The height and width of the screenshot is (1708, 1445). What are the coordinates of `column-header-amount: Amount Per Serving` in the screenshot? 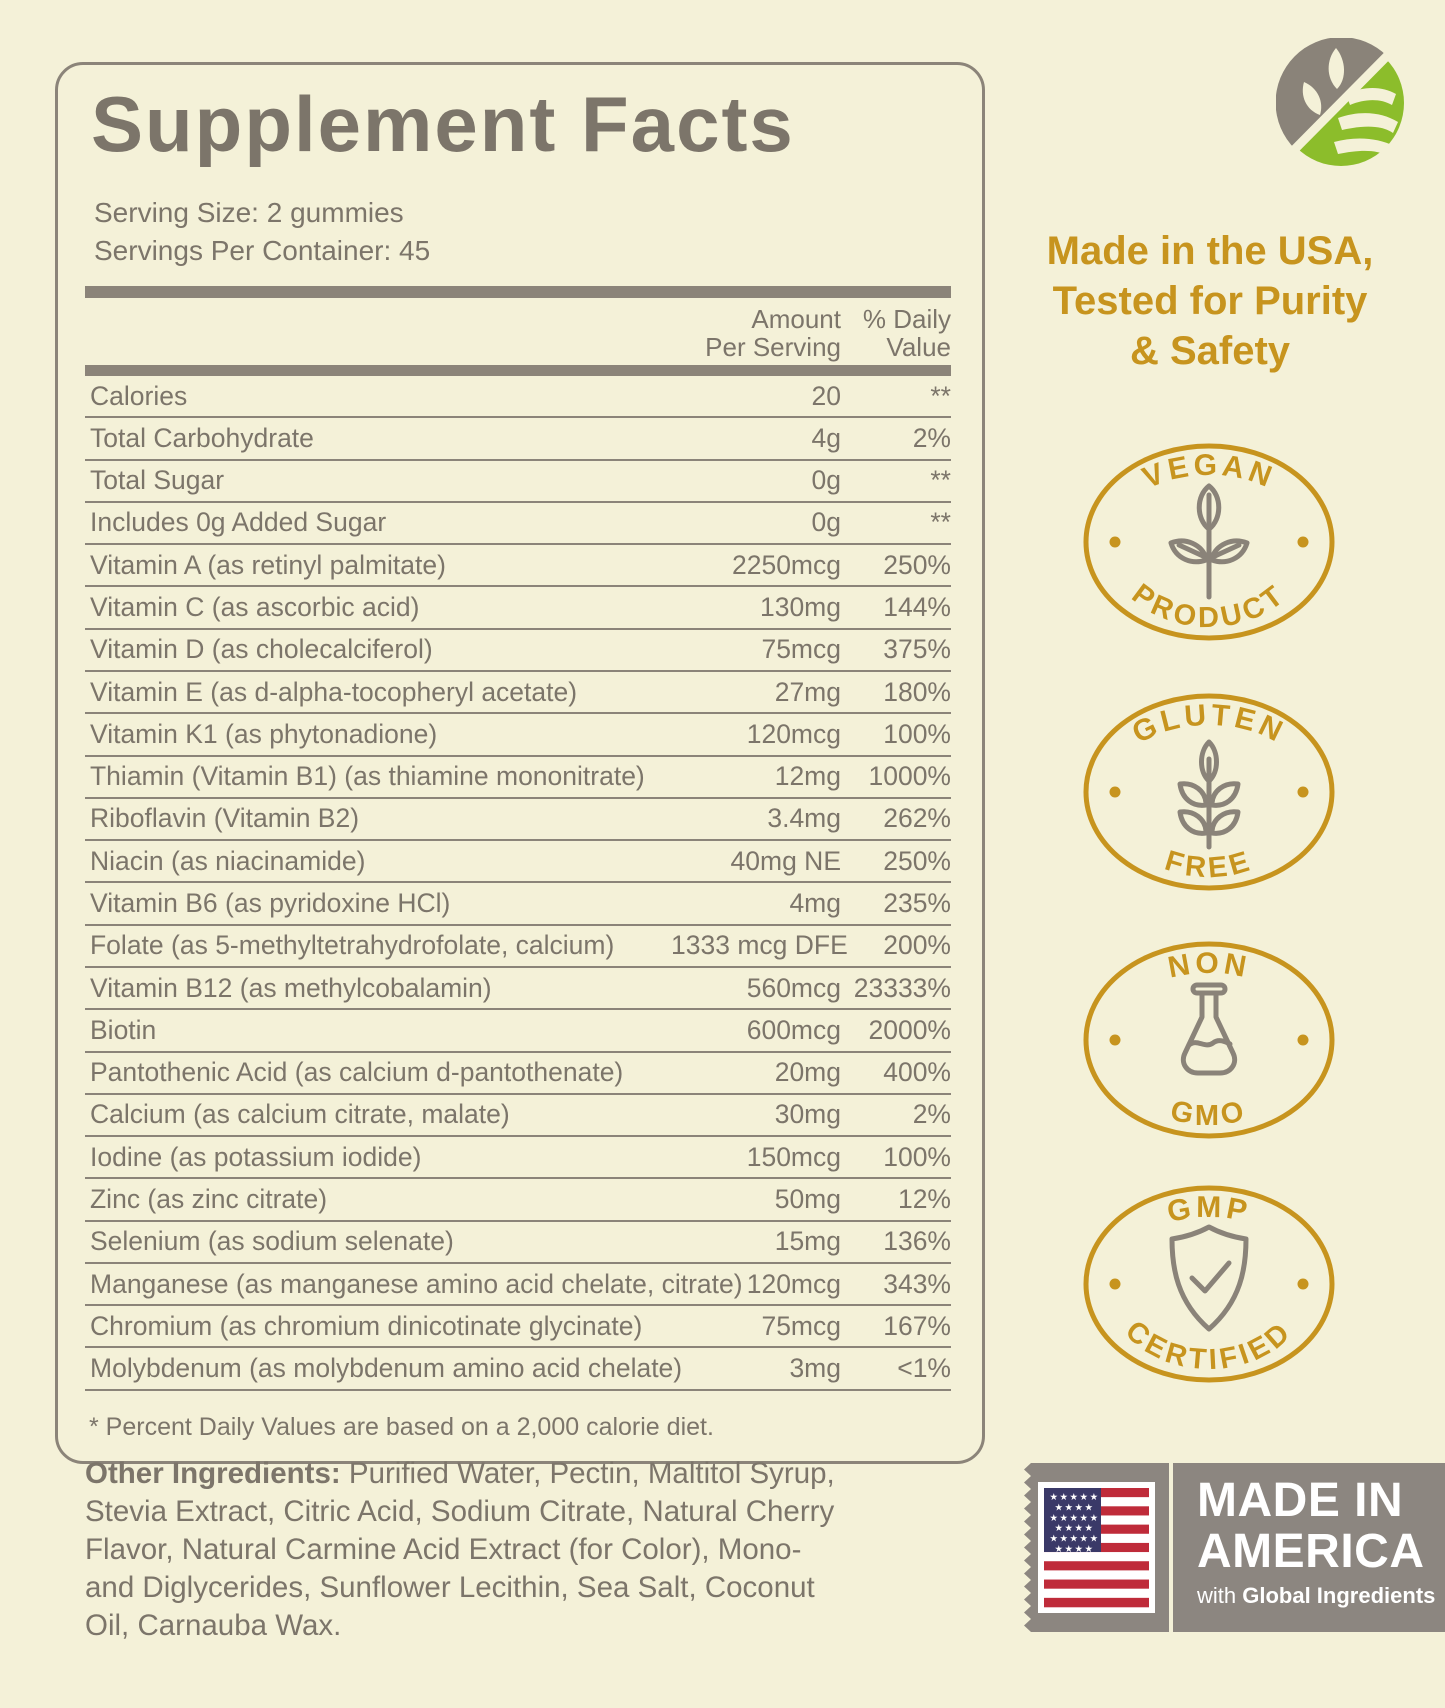 It's located at (773, 333).